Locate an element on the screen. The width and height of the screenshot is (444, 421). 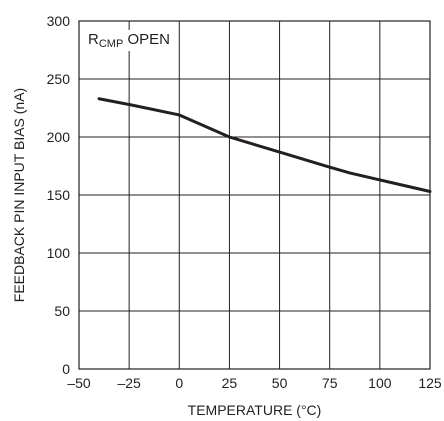
x-tick-label: 100 is located at coordinates (380, 383).